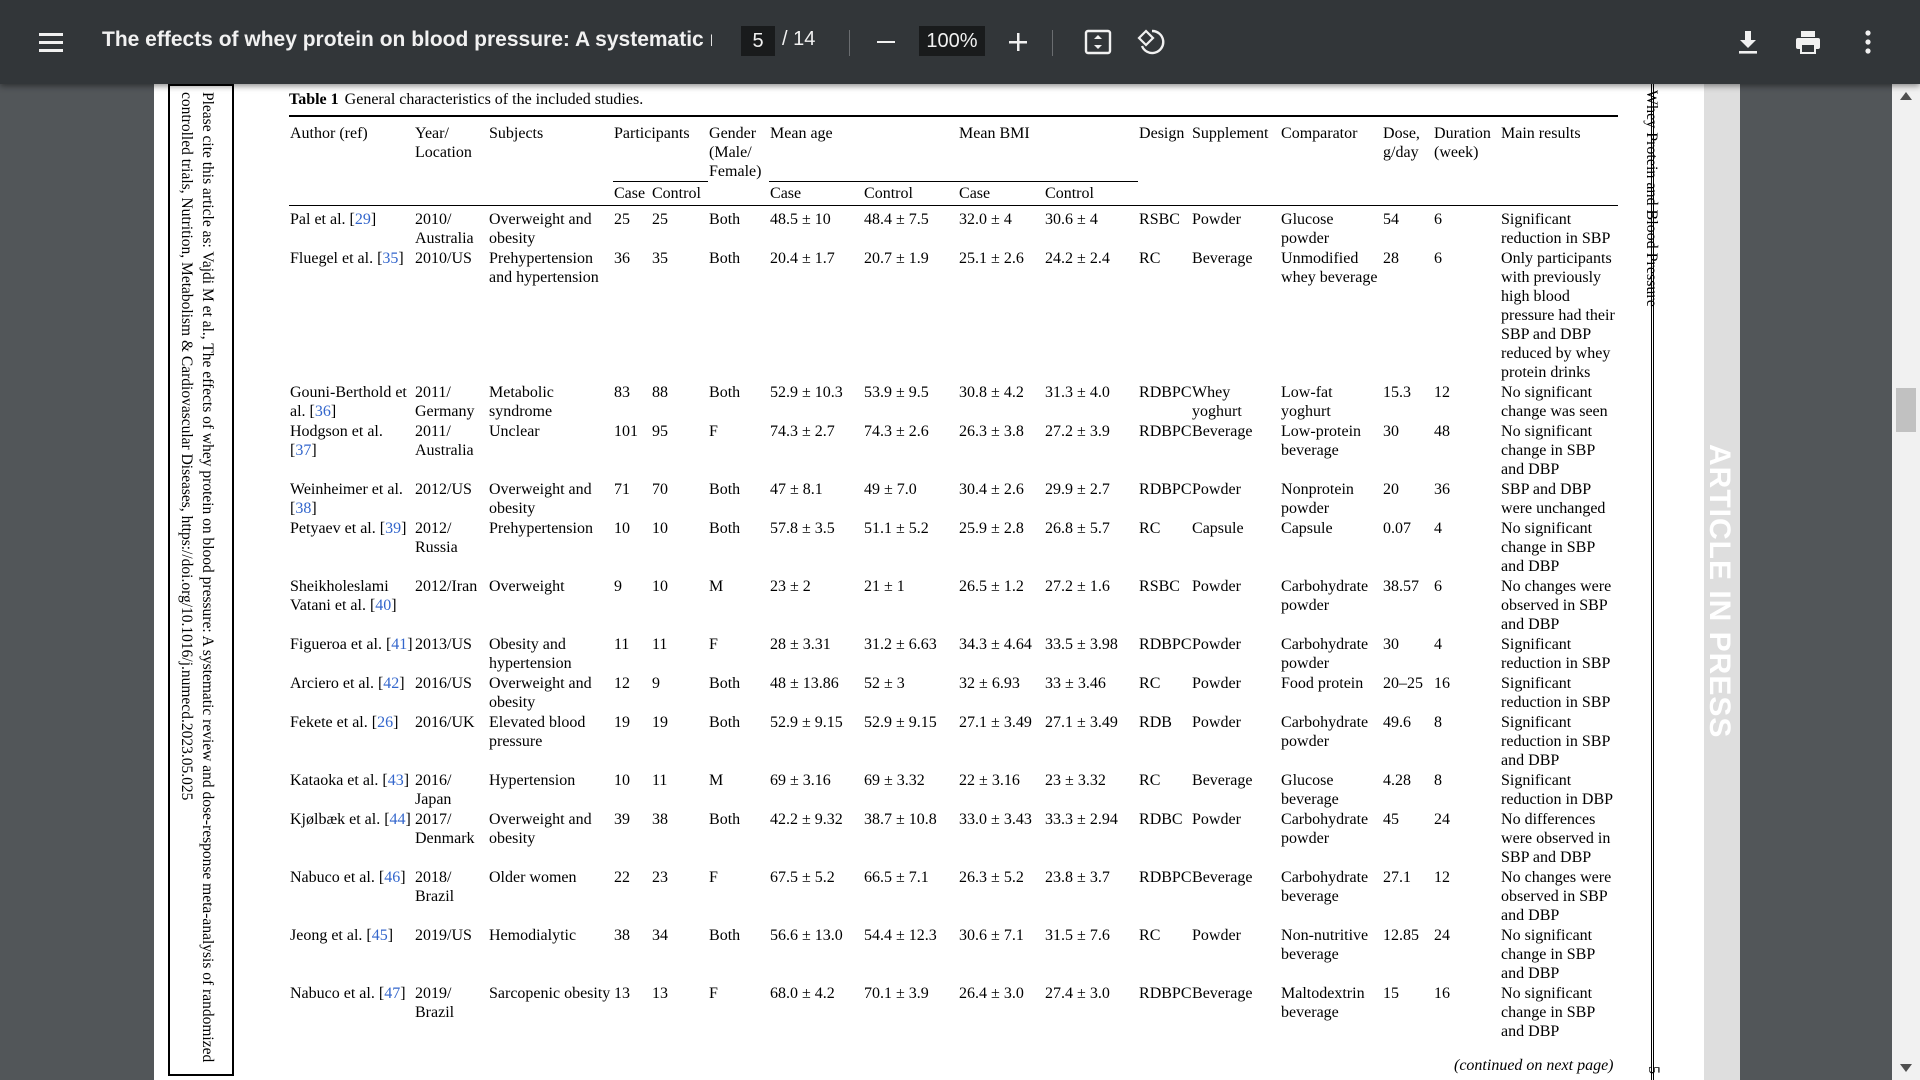 Image resolution: width=1920 pixels, height=1080 pixels. What do you see at coordinates (1077, 431) in the screenshot?
I see `cell-bmi-control: 27.2 ± 3.9` at bounding box center [1077, 431].